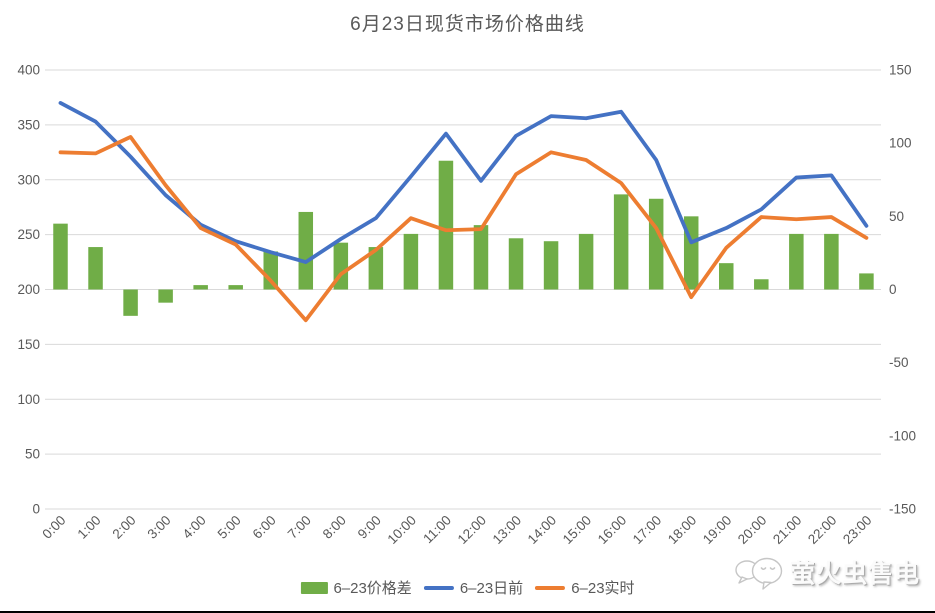  Describe the element at coordinates (893, 289) in the screenshot. I see `y-axis-right-tick: 0` at that location.